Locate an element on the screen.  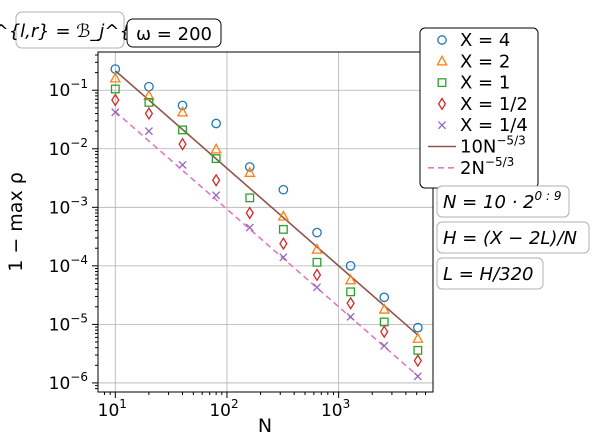
annotation-text: N = 10 · 20 : 9 is located at coordinates (502, 201).